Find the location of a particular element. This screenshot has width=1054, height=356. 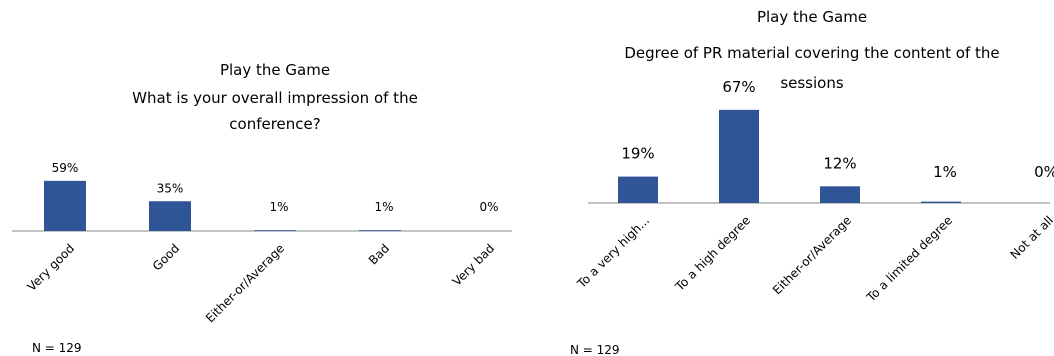

left-chart-subtitle-line-2: conference? is located at coordinates (274, 124).